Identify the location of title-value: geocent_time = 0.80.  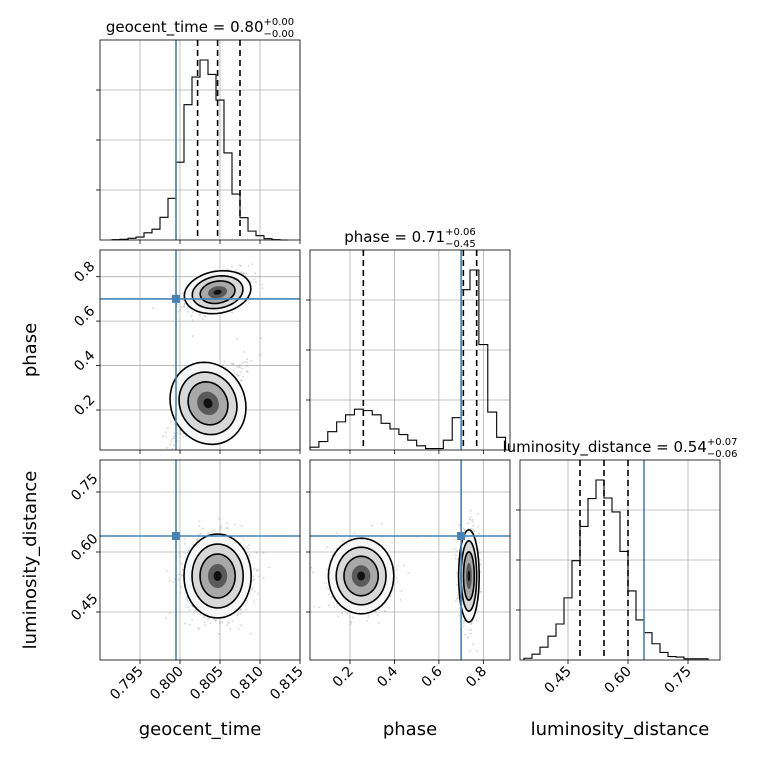
(185, 27).